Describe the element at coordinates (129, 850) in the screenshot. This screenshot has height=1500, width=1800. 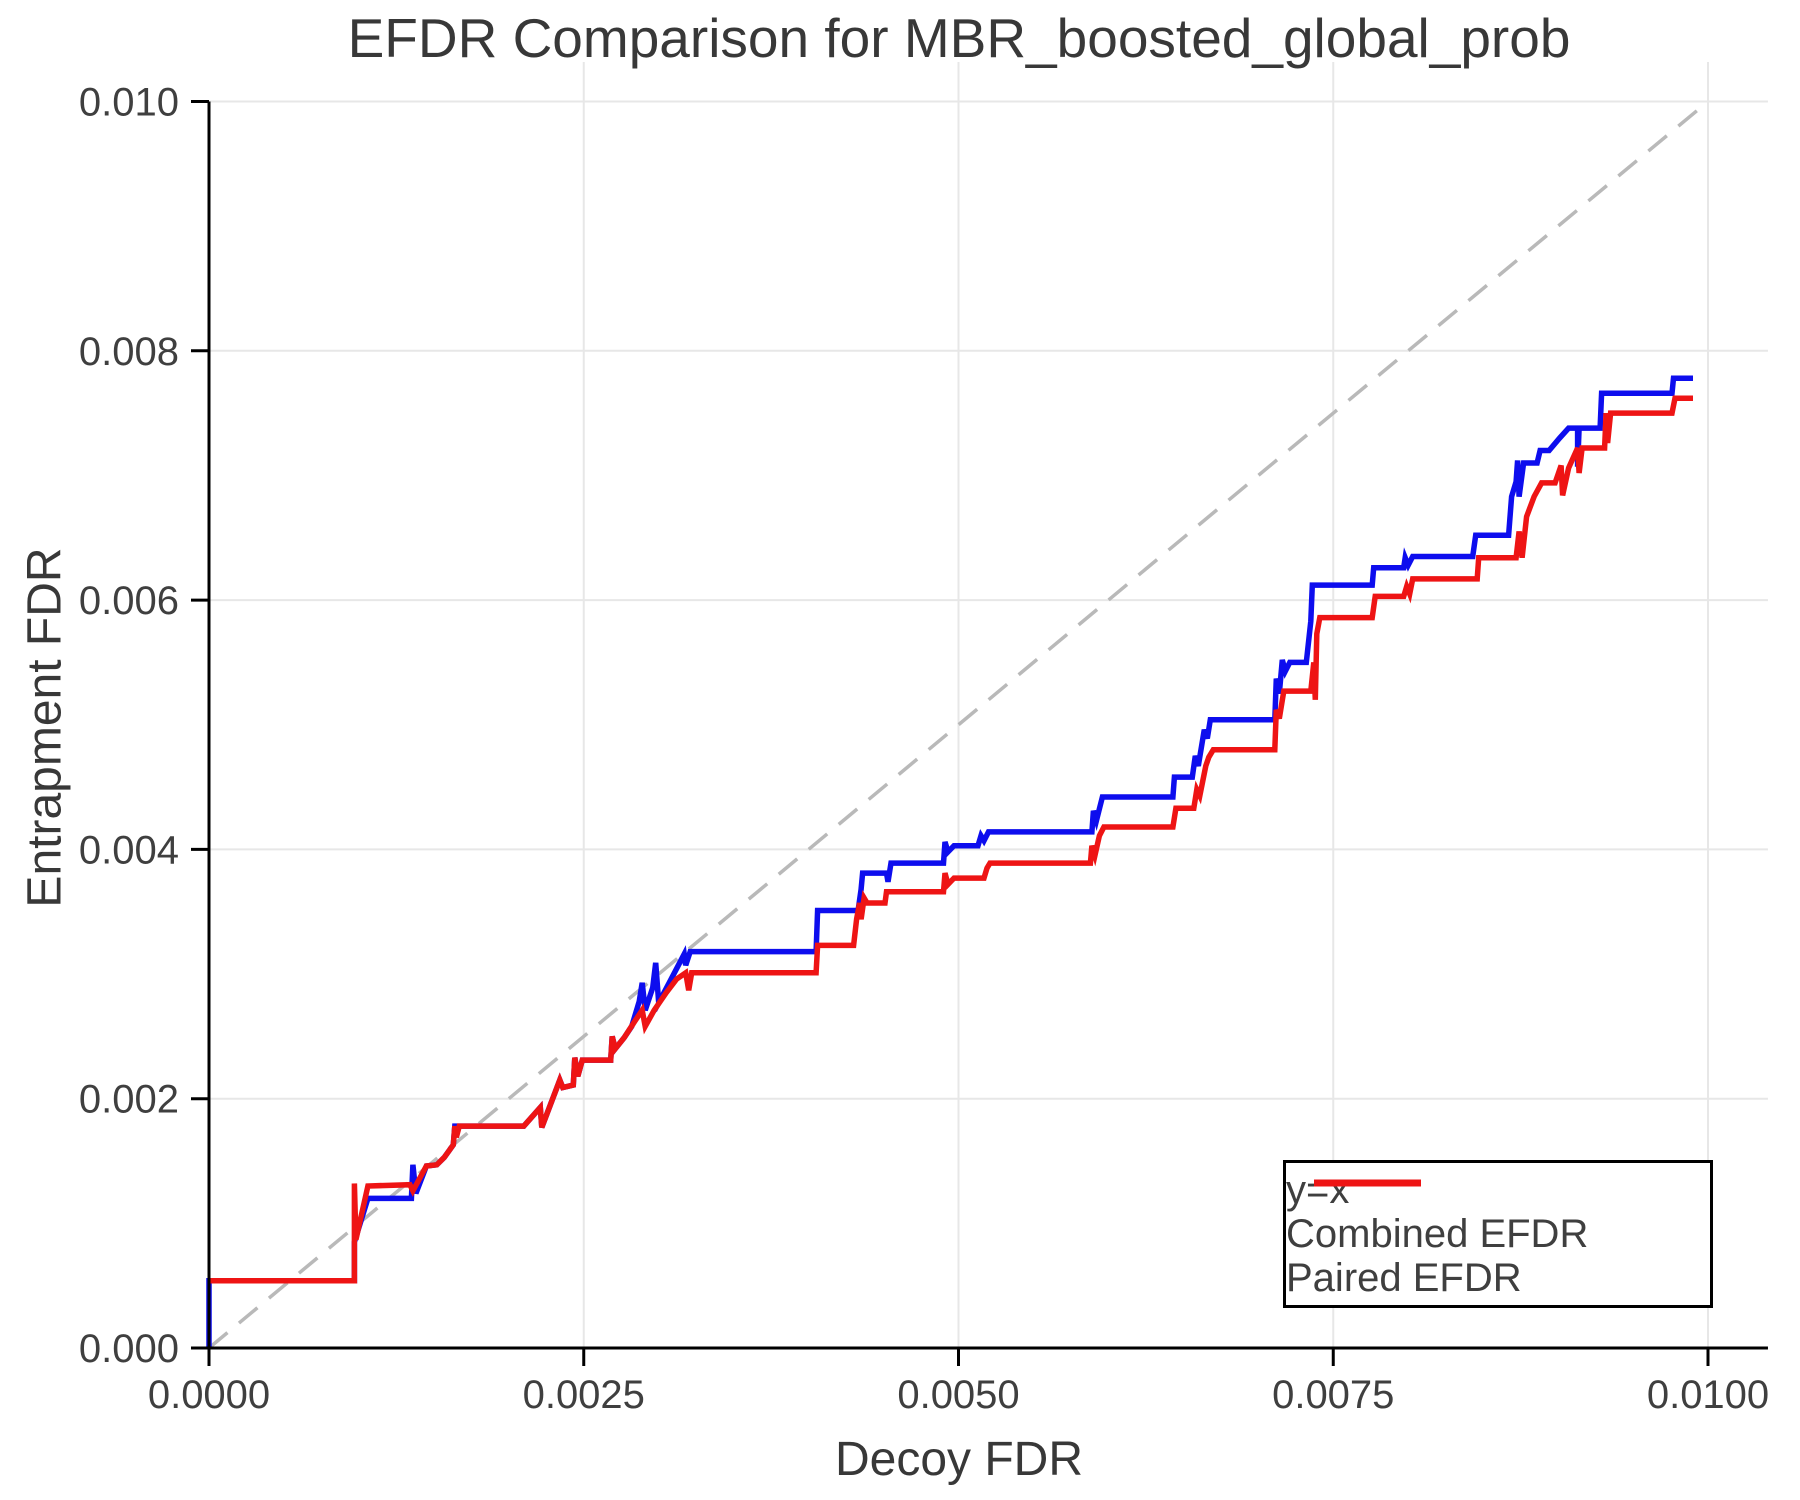
I see `y-tick-label: 0.004` at that location.